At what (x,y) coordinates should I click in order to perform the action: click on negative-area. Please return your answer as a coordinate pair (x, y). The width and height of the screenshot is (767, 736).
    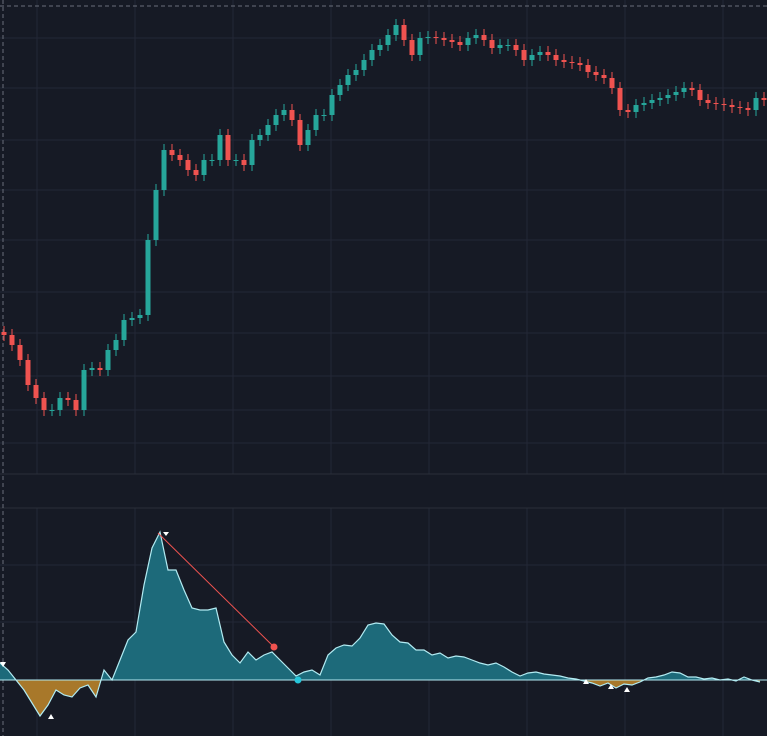
    Looking at the image, I should click on (380, 698).